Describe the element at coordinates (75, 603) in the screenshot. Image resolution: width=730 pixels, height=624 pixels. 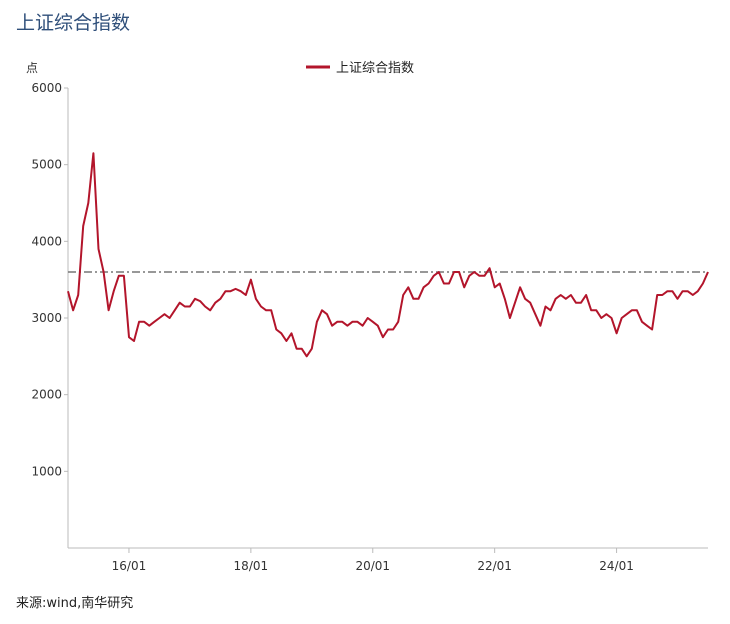
I see `source-note: 来源:wind,南华研究` at that location.